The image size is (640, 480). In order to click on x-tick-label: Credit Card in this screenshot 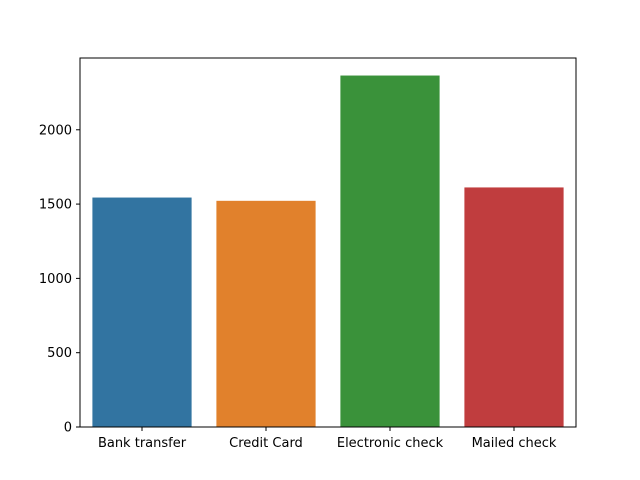, I will do `click(266, 443)`.